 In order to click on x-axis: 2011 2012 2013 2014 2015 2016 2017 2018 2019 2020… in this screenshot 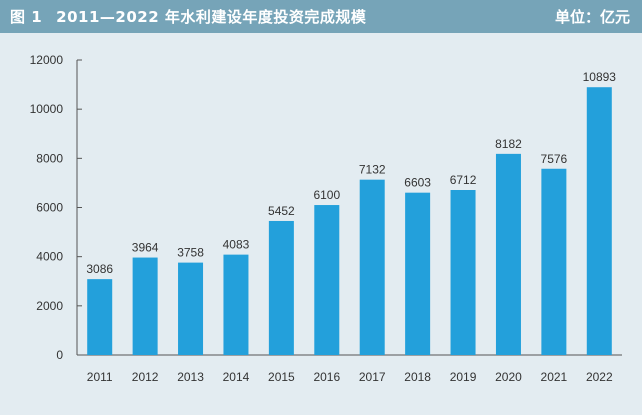, I will do `click(349, 369)`.